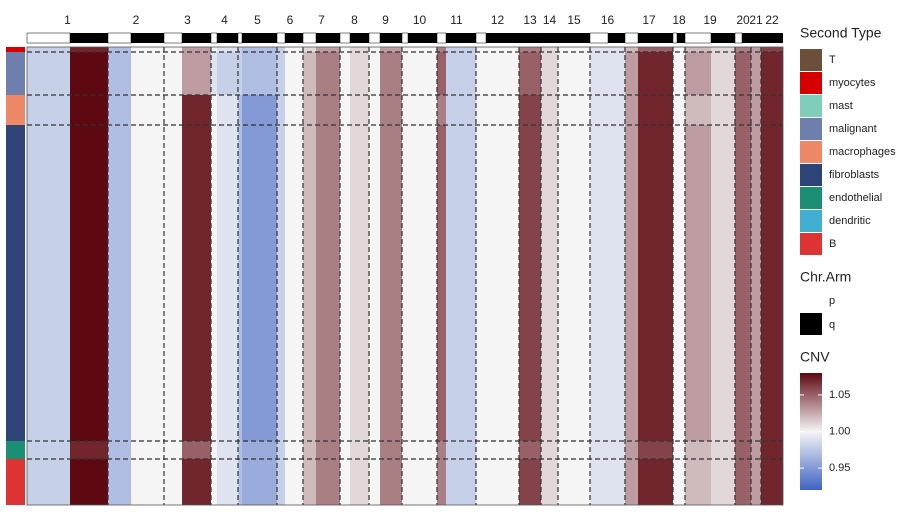  I want to click on chromosome-label: 19, so click(710, 20).